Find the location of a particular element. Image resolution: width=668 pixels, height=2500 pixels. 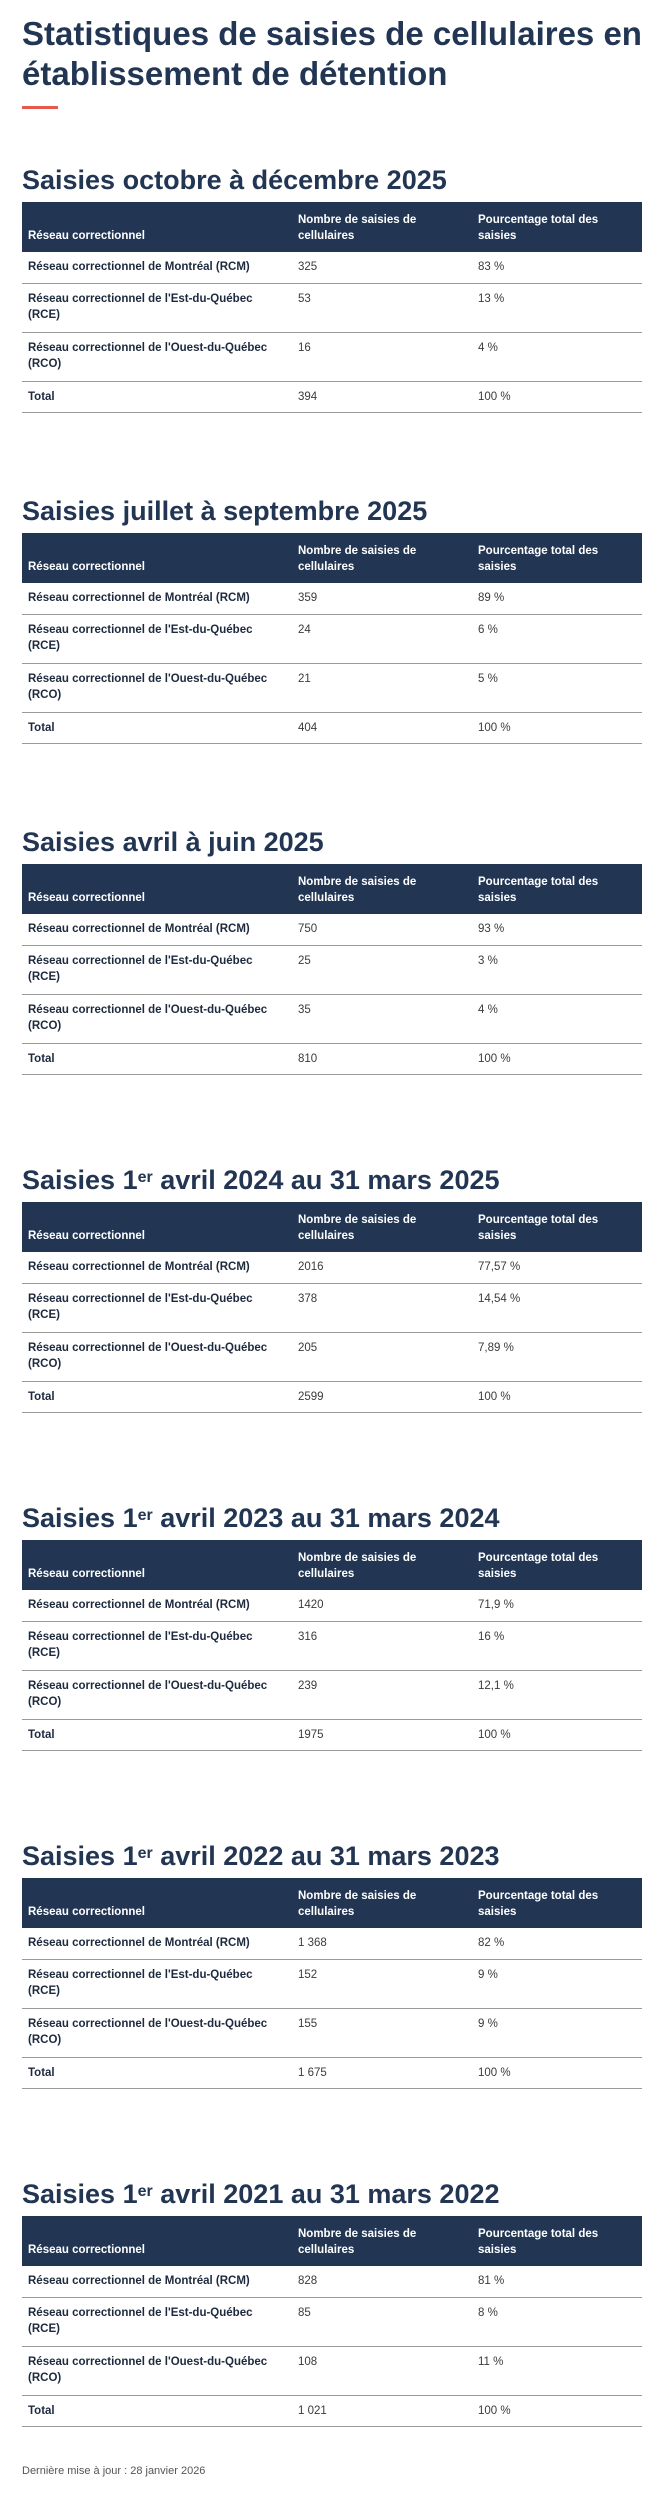

cell-nombre: 205 is located at coordinates (382, 1357).